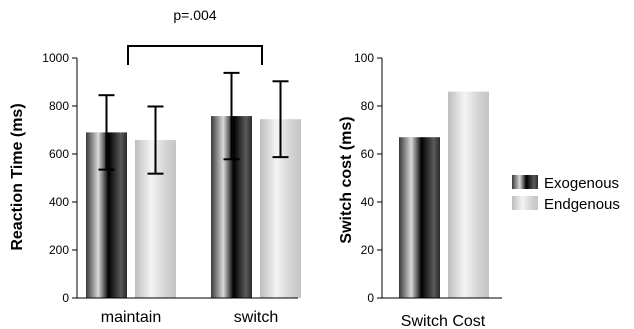 The image size is (634, 329). I want to click on legend: Exogenous Endgenous, so click(566, 194).